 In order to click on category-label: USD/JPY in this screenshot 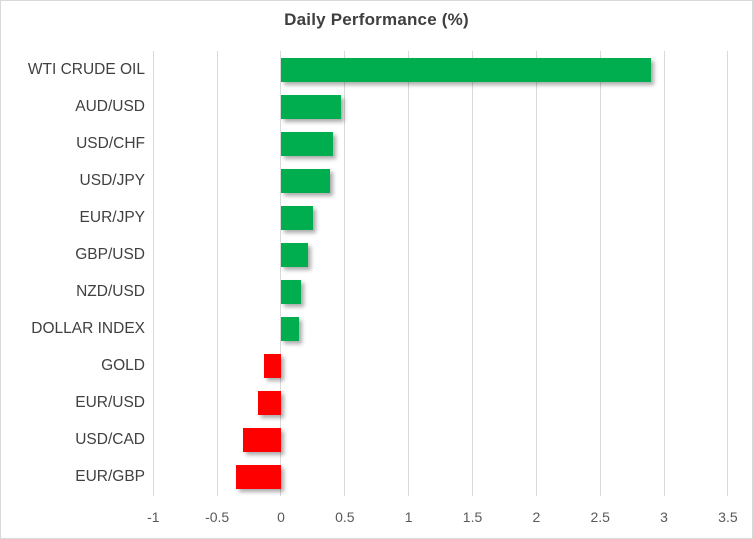, I will do `click(112, 180)`.